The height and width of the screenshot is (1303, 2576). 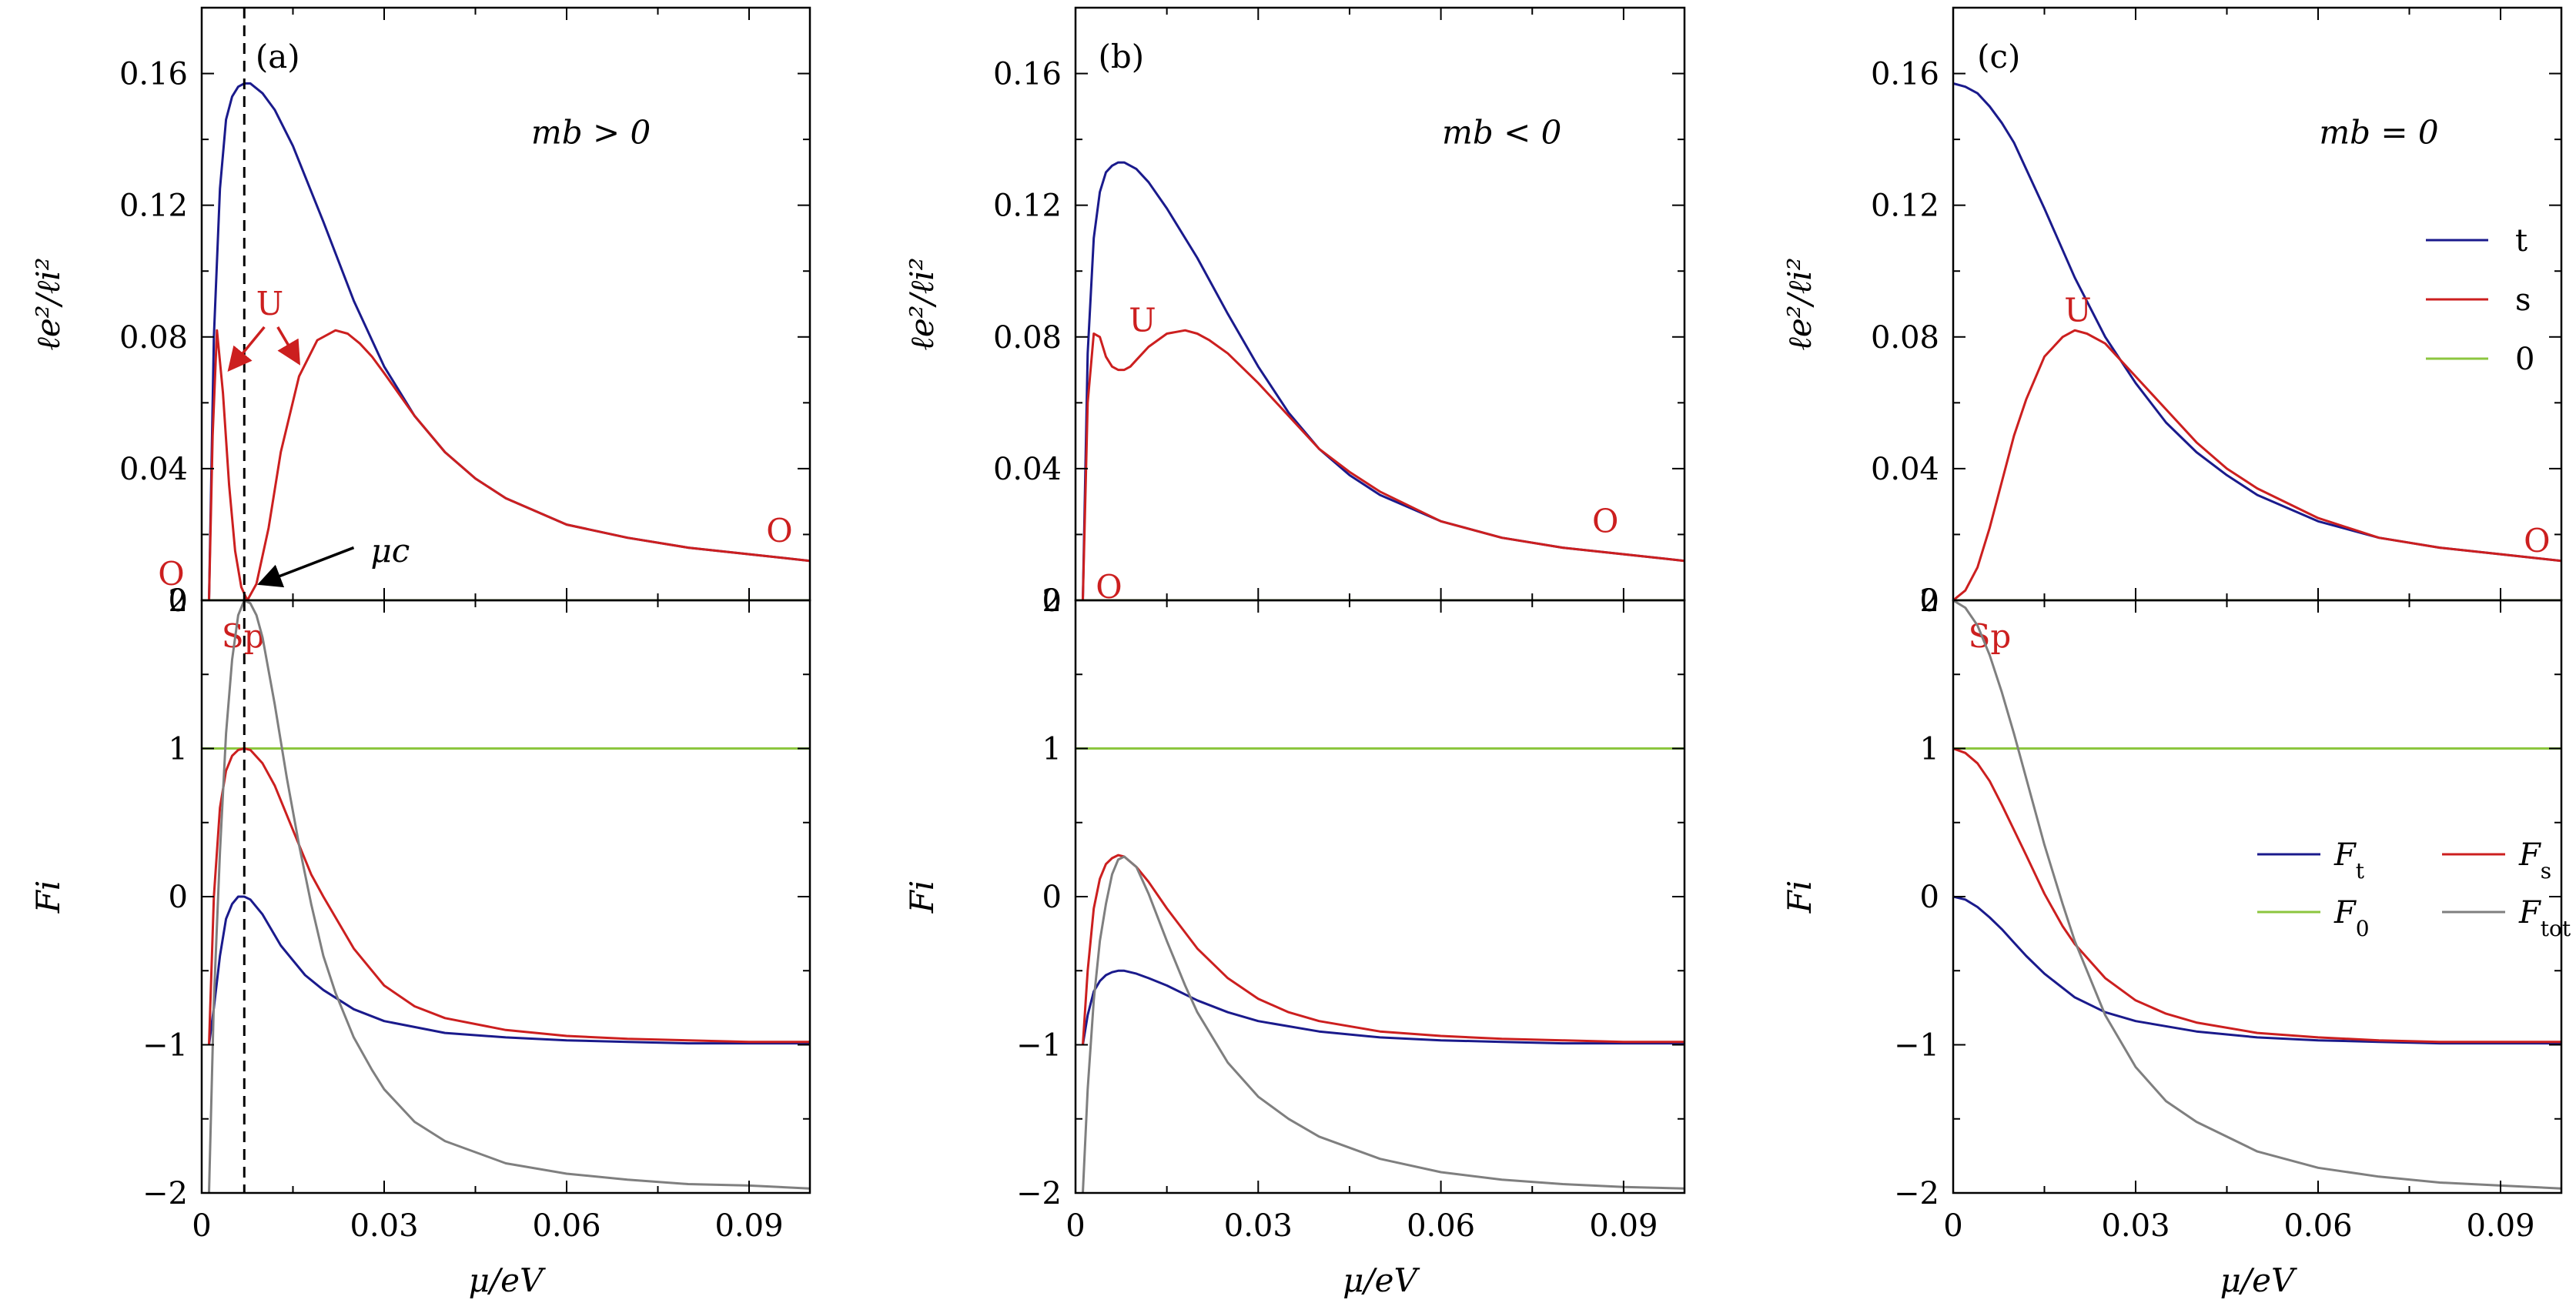 I want to click on legend-label: t, so click(x=2521, y=241).